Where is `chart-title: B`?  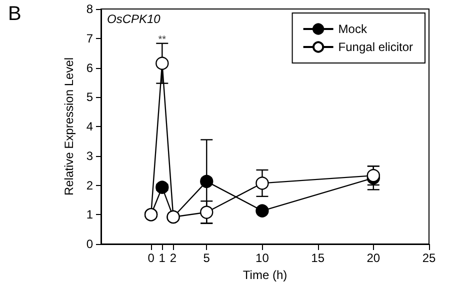 chart-title: B is located at coordinates (15, 14).